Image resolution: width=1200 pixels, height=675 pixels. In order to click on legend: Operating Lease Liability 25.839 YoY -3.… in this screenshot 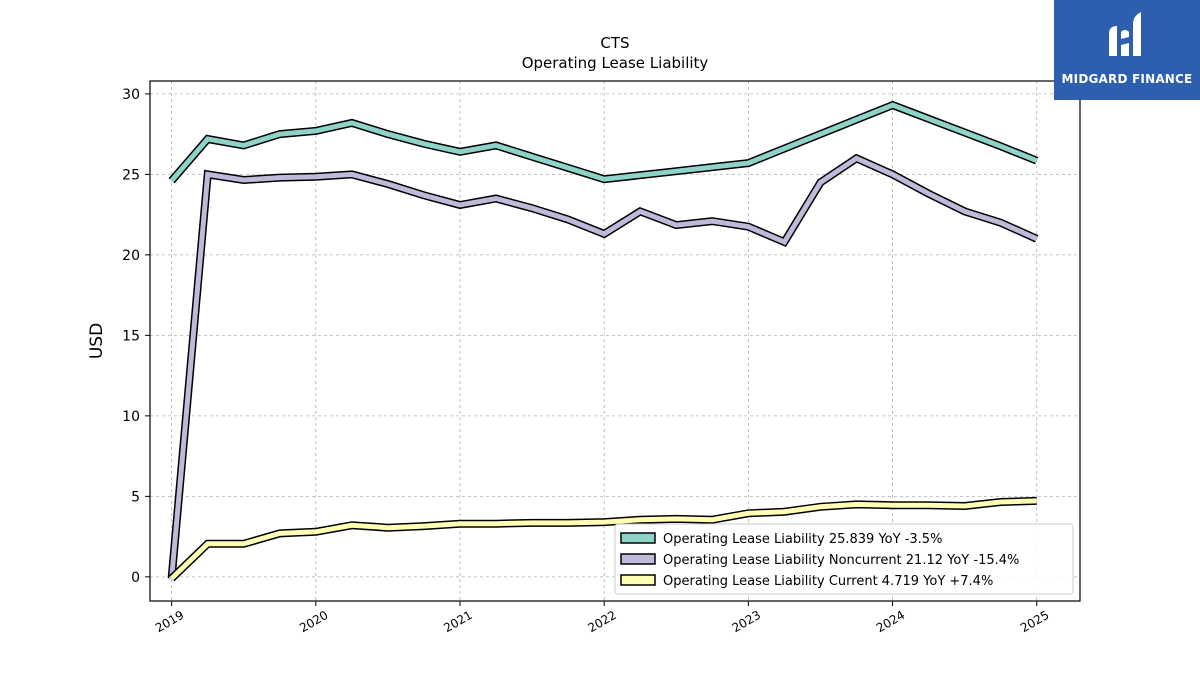, I will do `click(844, 559)`.